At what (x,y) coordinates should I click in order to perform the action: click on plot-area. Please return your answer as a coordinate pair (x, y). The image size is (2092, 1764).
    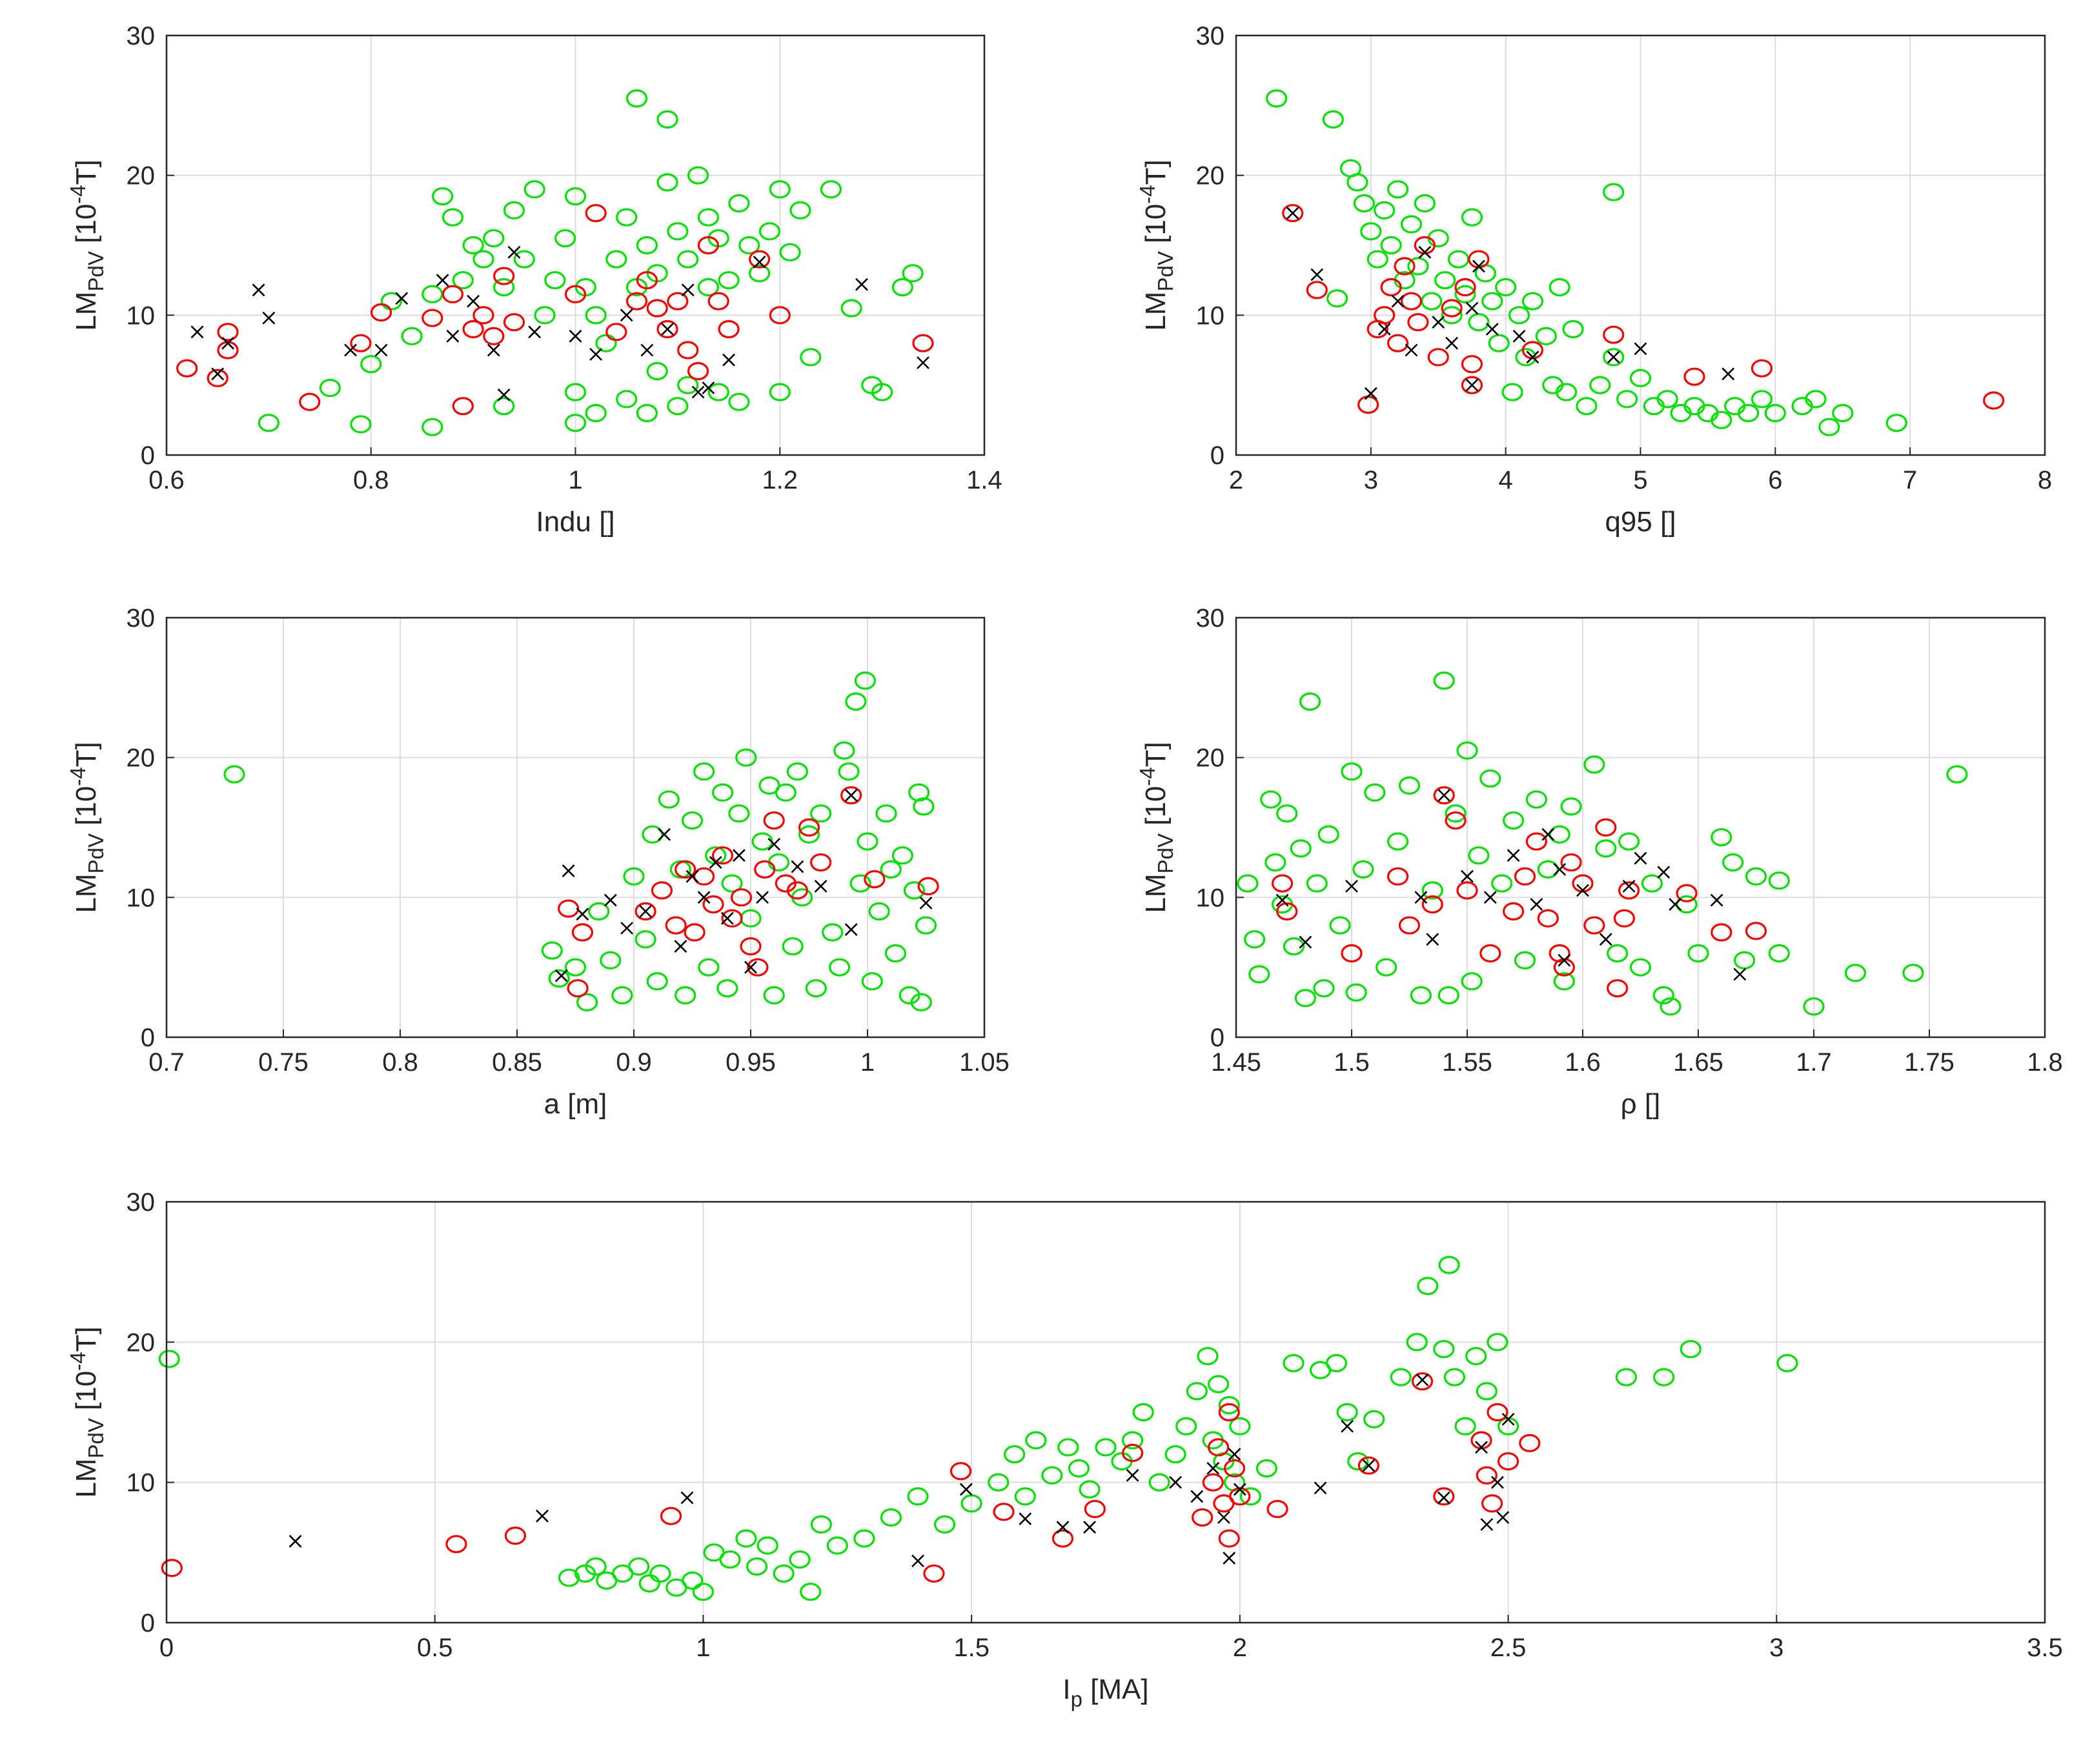
    Looking at the image, I should click on (1640, 827).